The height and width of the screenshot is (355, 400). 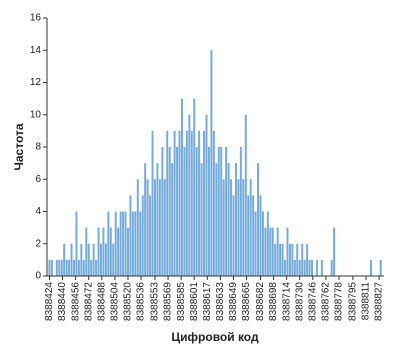 What do you see at coordinates (286, 301) in the screenshot?
I see `x-tick-label: 8388714` at bounding box center [286, 301].